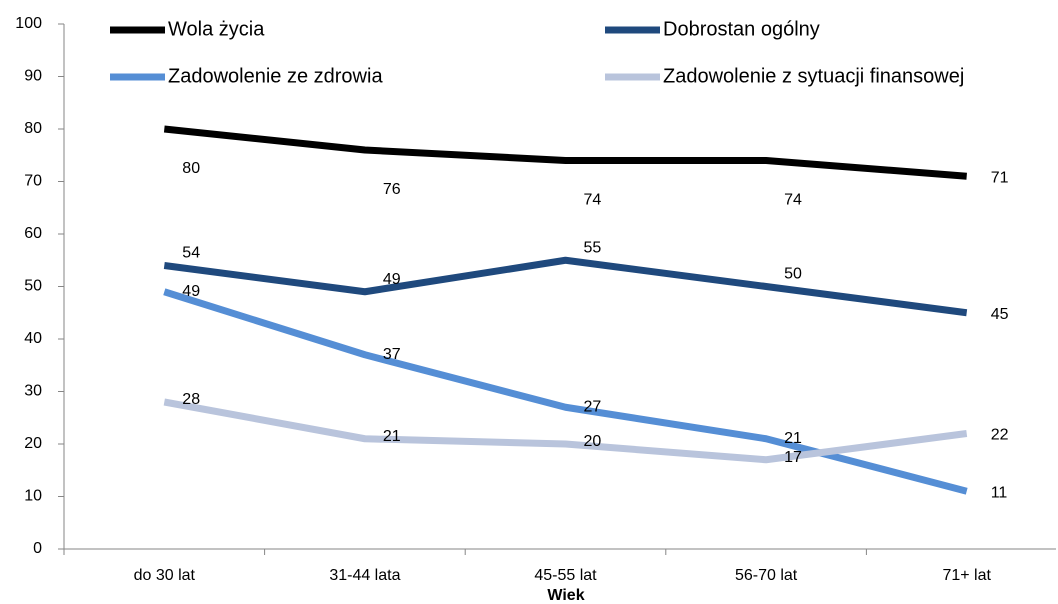 Image resolution: width=1058 pixels, height=604 pixels. Describe the element at coordinates (999, 492) in the screenshot. I see `data-label: 11` at that location.